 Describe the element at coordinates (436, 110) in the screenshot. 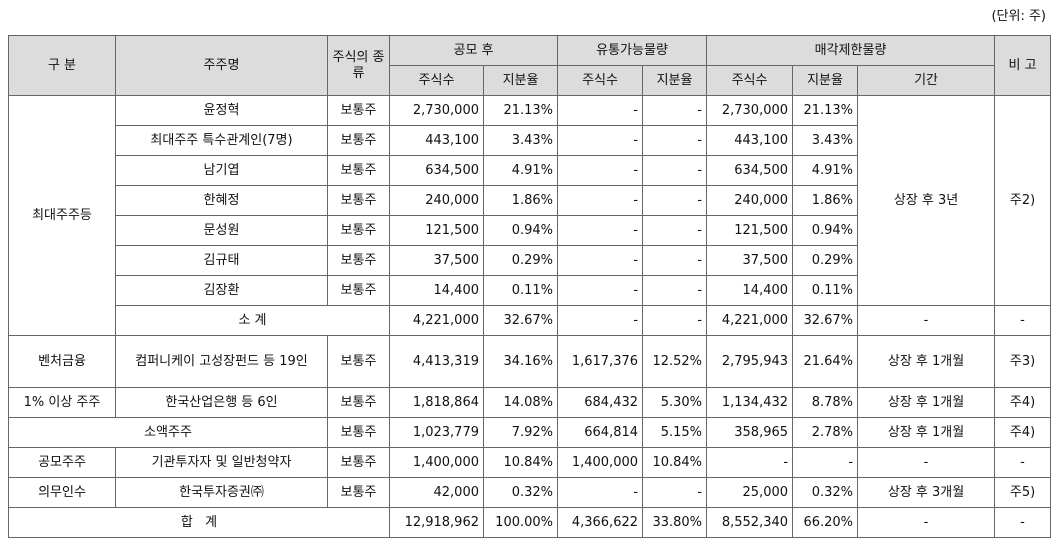

I see `value-cell: 2,730,000` at that location.